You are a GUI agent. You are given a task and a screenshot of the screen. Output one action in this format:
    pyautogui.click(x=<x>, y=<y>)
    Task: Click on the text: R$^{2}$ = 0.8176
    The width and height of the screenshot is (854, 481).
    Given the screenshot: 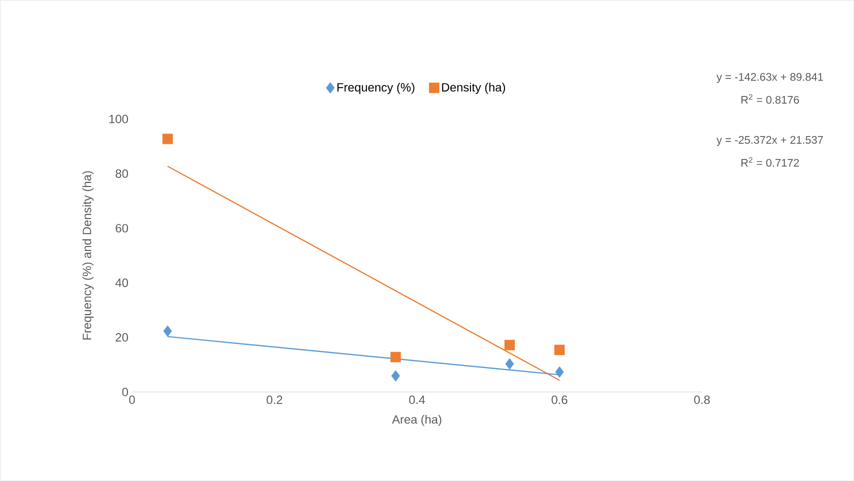 What is the action you would take?
    pyautogui.click(x=770, y=99)
    